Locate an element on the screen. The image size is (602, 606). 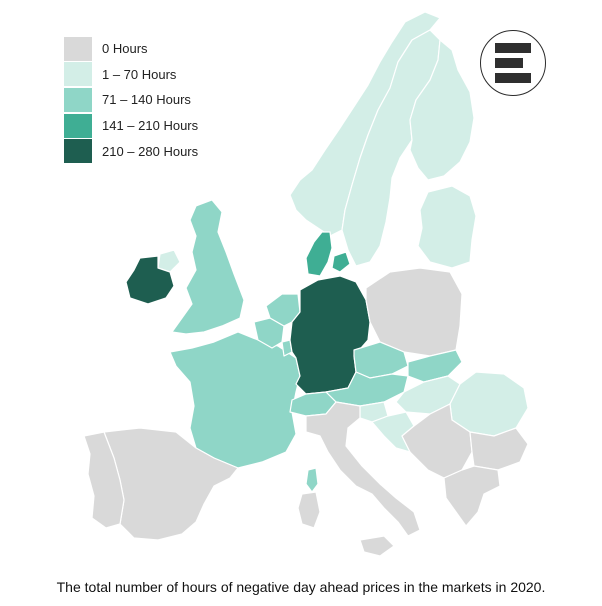
region-baltics is located at coordinates (447, 227).